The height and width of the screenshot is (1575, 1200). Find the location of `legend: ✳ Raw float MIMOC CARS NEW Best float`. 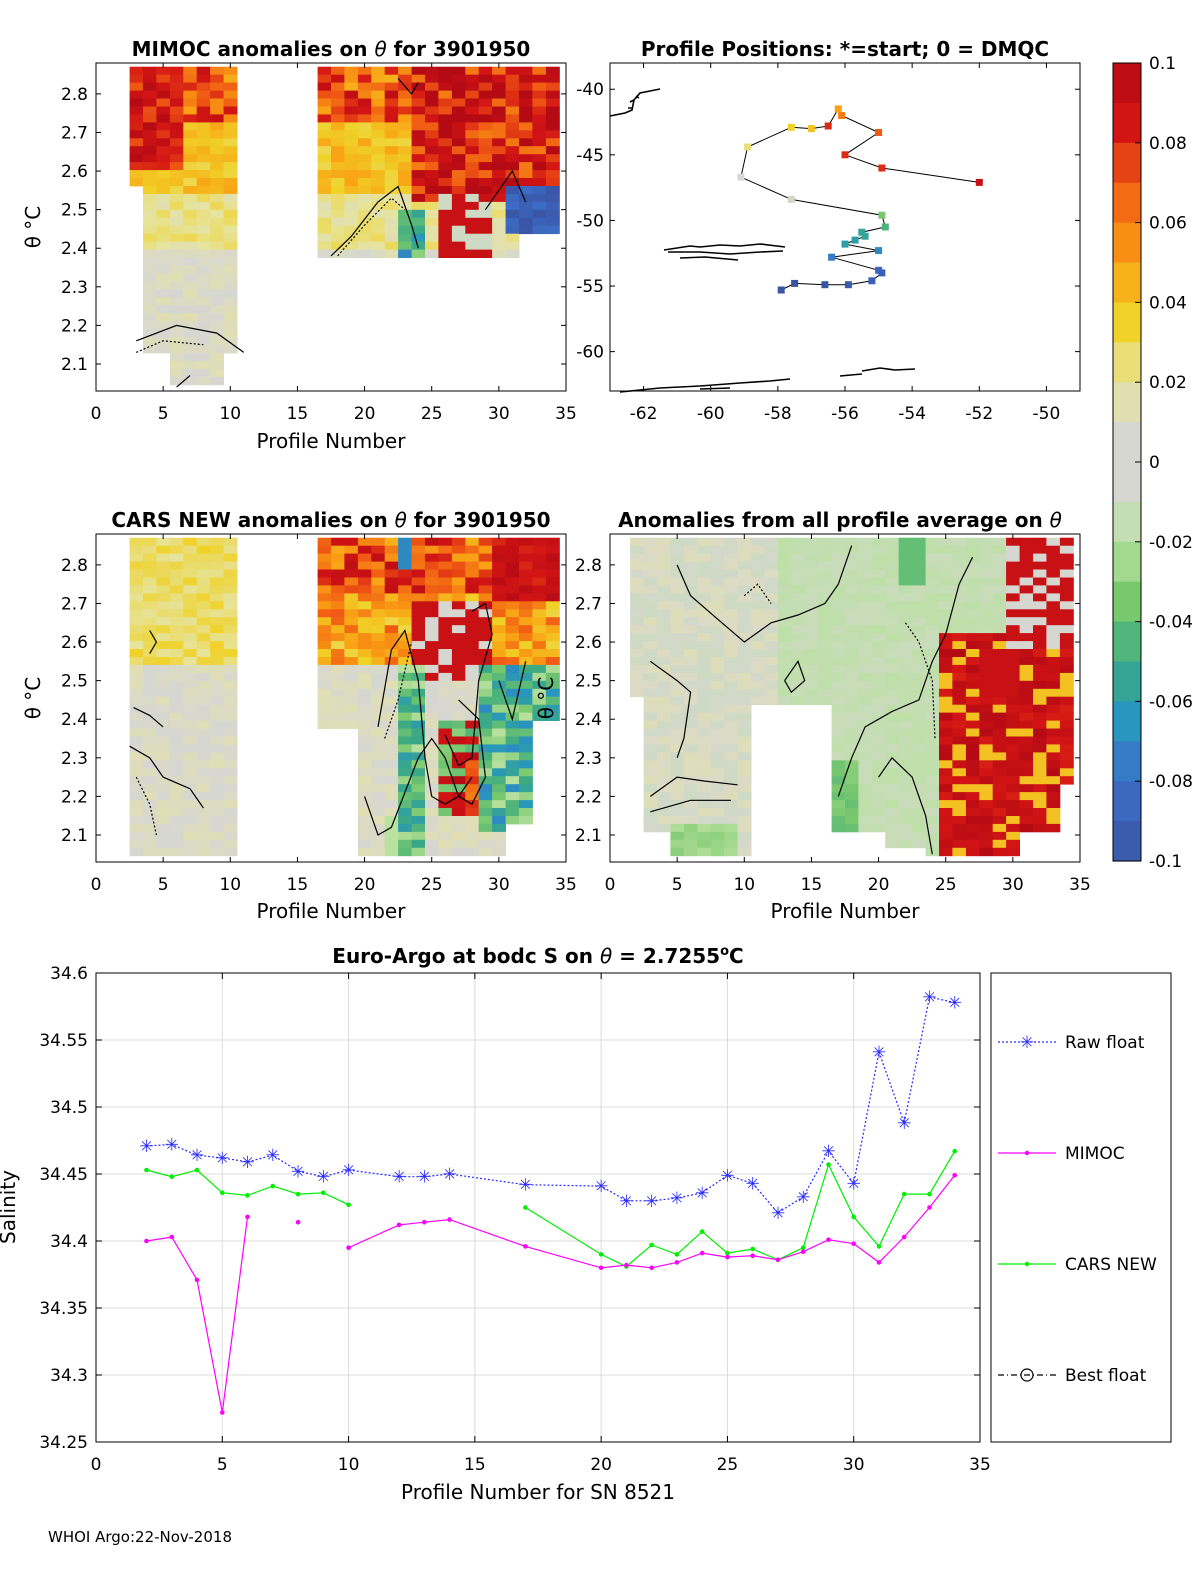

legend: ✳ Raw float MIMOC CARS NEW Best float is located at coordinates (1081, 1207).